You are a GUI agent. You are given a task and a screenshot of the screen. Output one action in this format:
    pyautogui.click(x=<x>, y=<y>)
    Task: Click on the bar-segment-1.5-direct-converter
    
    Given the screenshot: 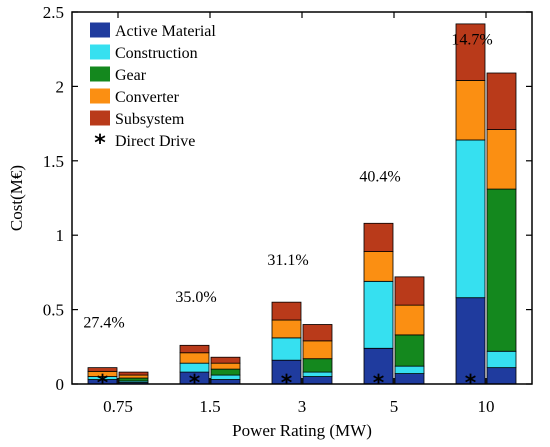 What is the action you would take?
    pyautogui.click(x=194, y=358)
    